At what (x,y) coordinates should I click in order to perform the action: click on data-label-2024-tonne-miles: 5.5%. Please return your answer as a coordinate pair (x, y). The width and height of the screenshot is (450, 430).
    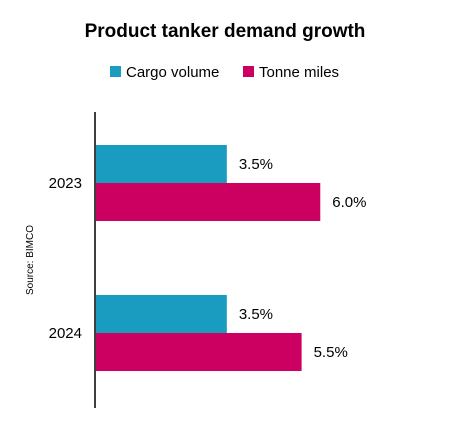
    Looking at the image, I should click on (331, 352).